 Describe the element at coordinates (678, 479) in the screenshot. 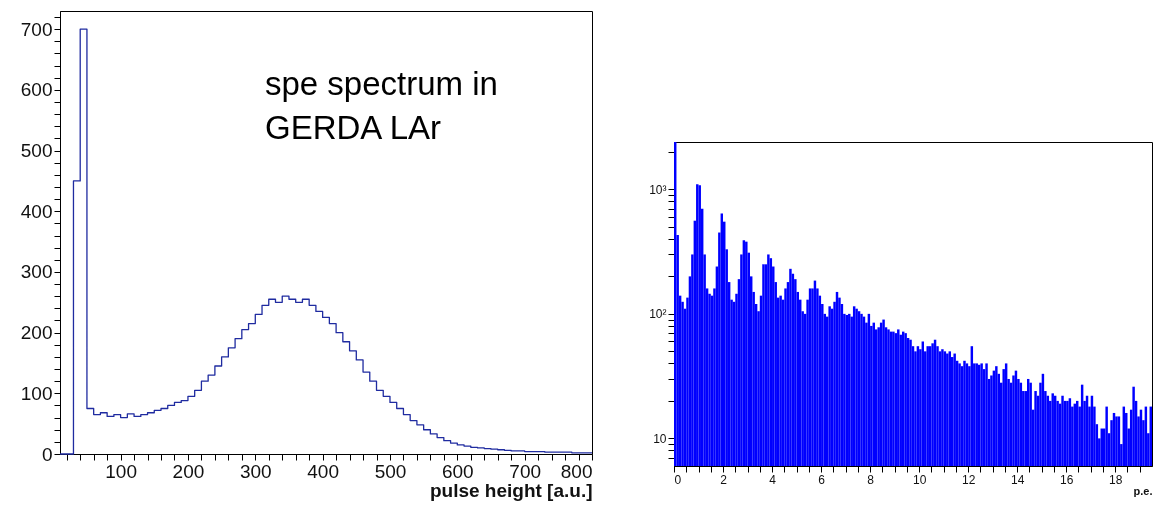

I see `x-tick-label: 0` at that location.